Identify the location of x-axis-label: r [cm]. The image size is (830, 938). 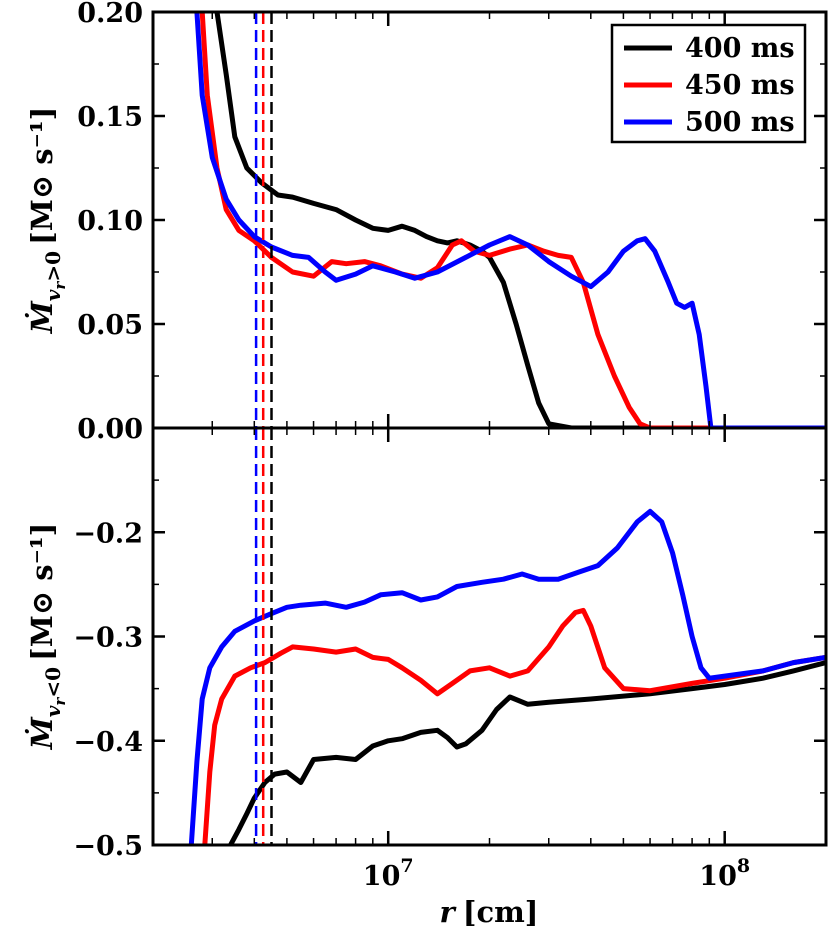
(488, 912).